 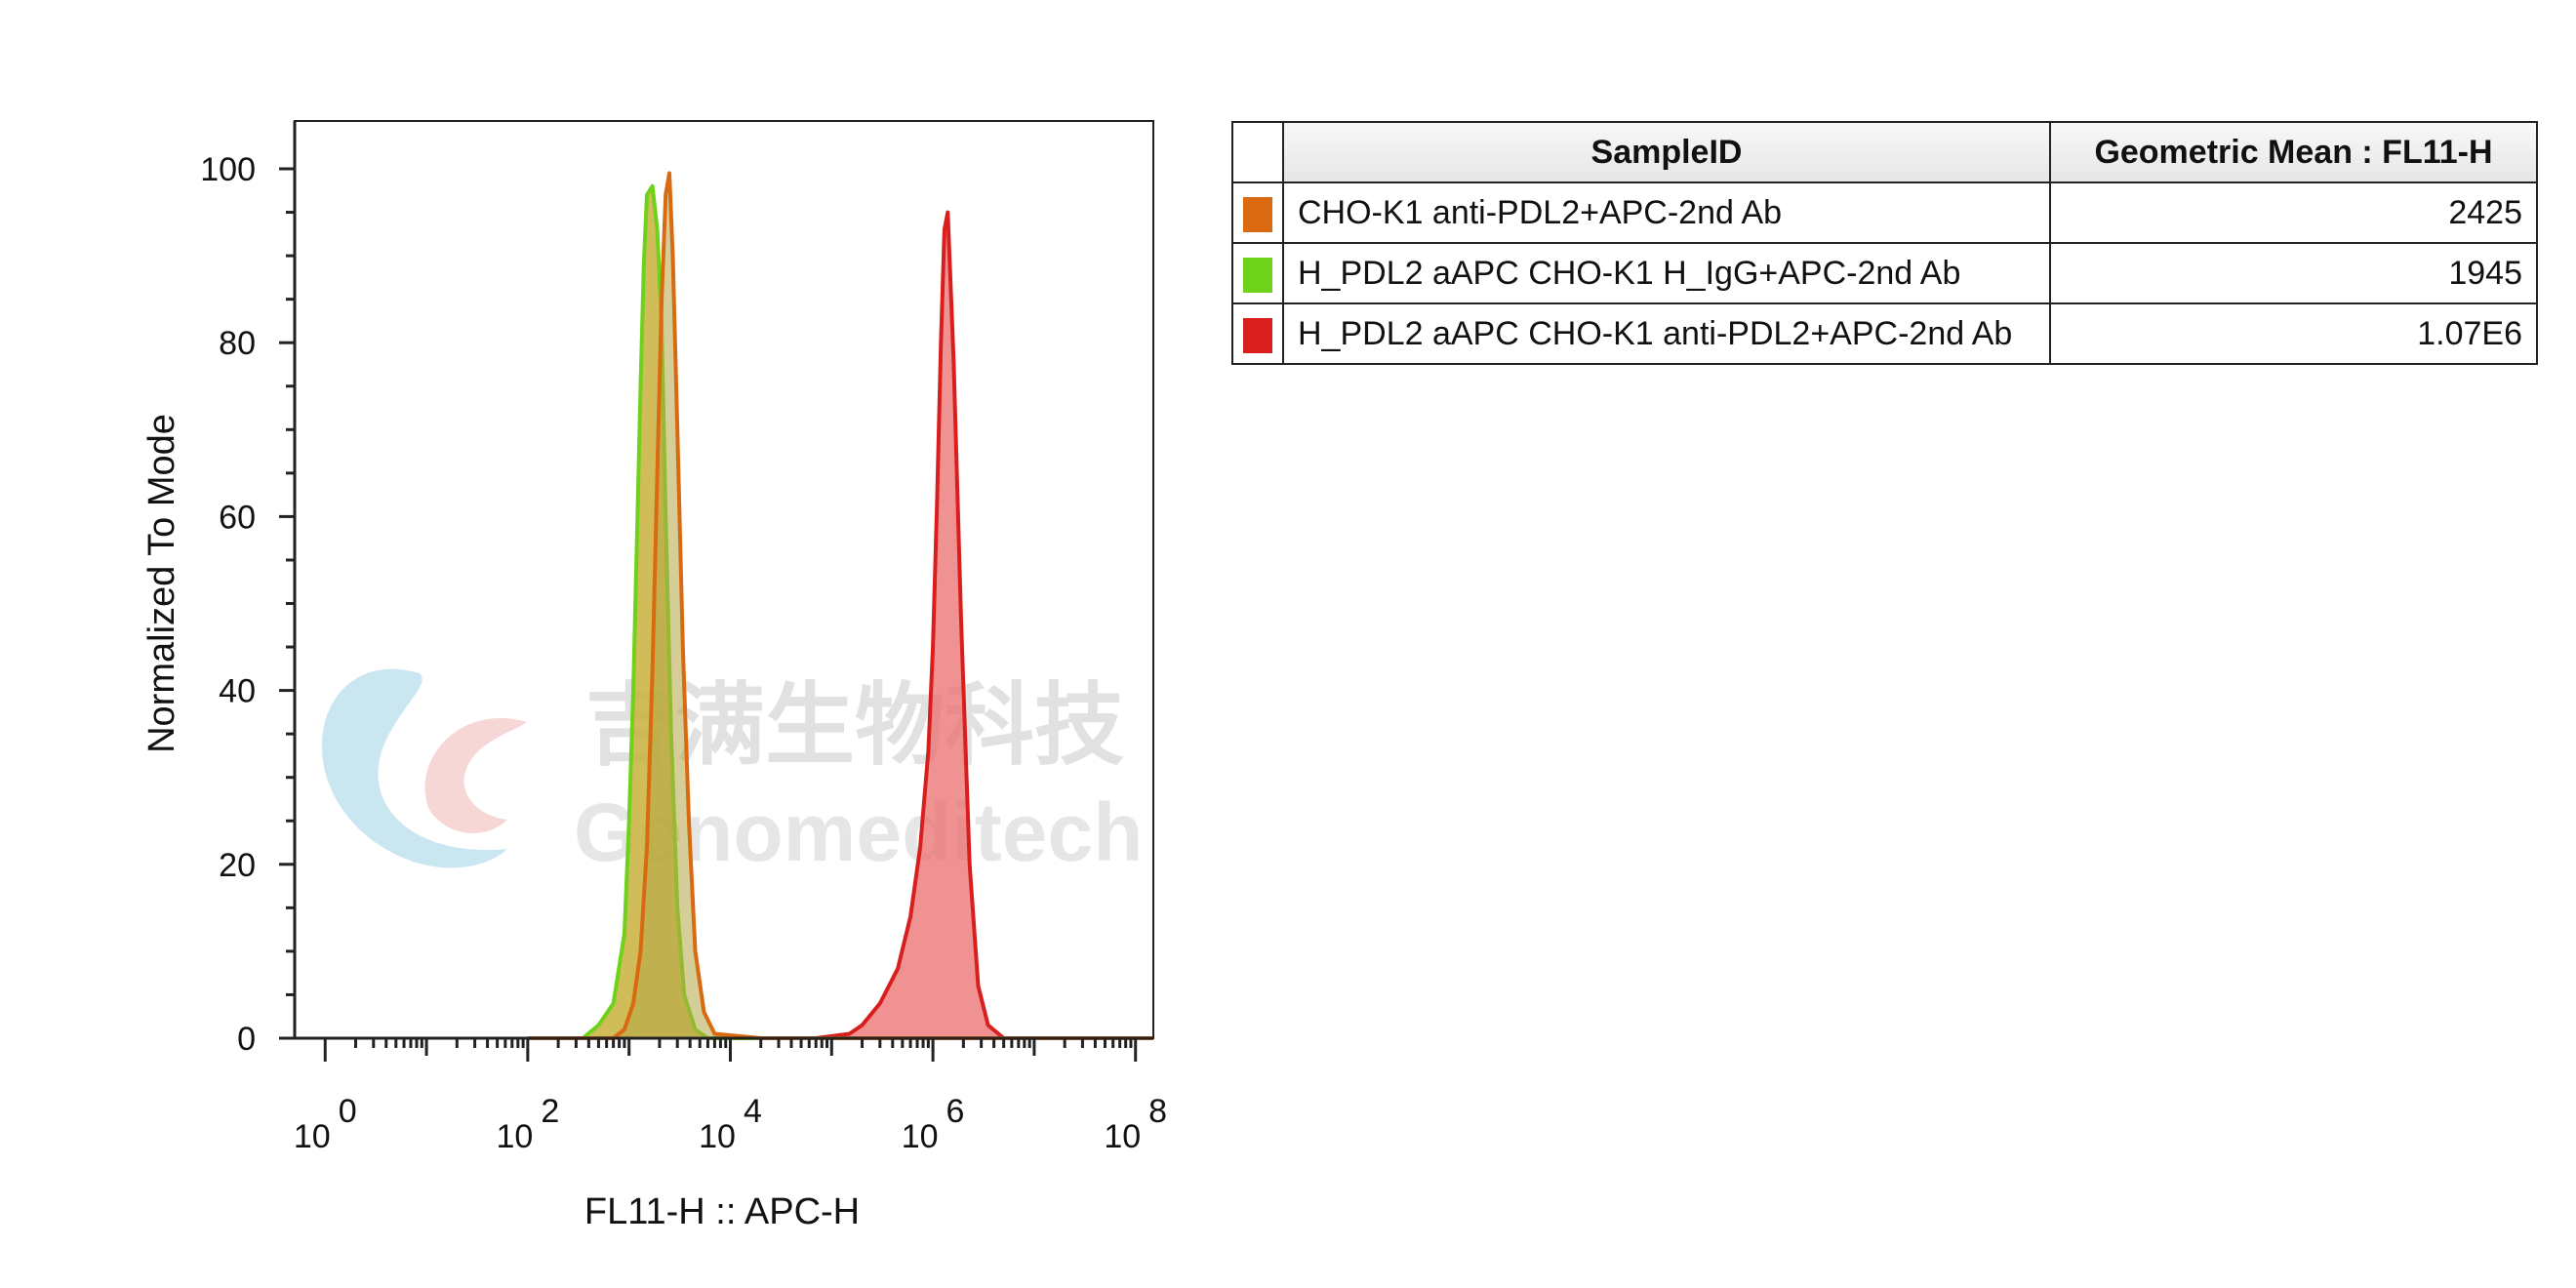 I want to click on series-group, so click(x=931, y=625).